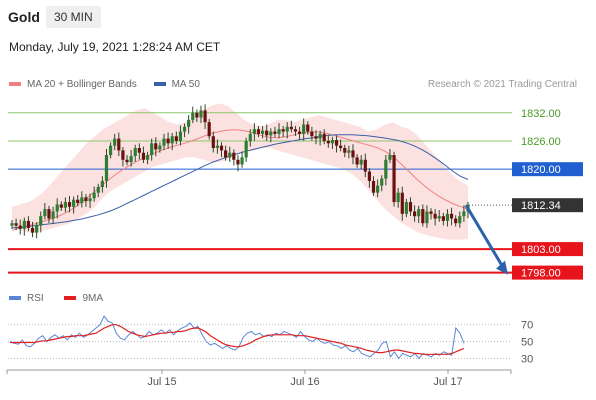 The height and width of the screenshot is (400, 596). I want to click on chart-datetime: Monday, July 19, 2021 1:28:24 AM CET, so click(115, 47).